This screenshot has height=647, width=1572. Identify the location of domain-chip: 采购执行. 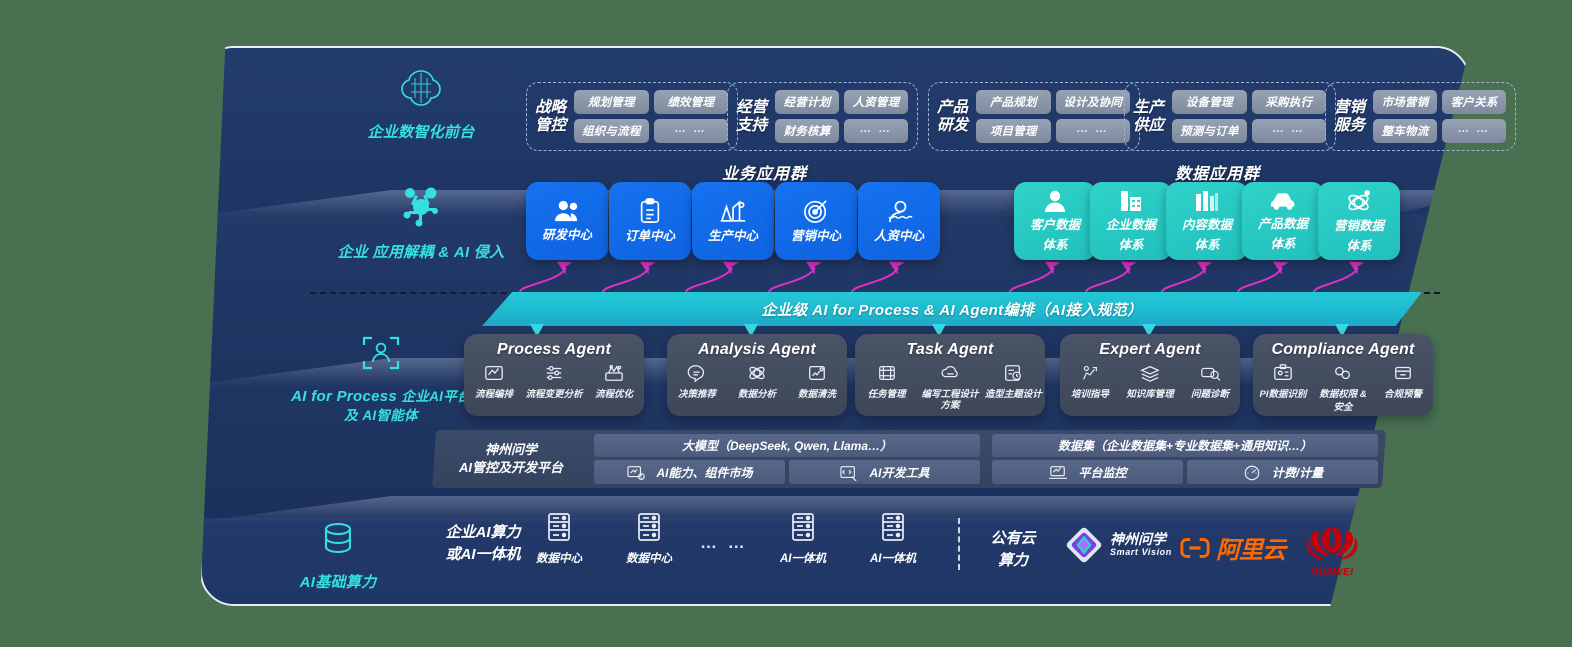
(1289, 102).